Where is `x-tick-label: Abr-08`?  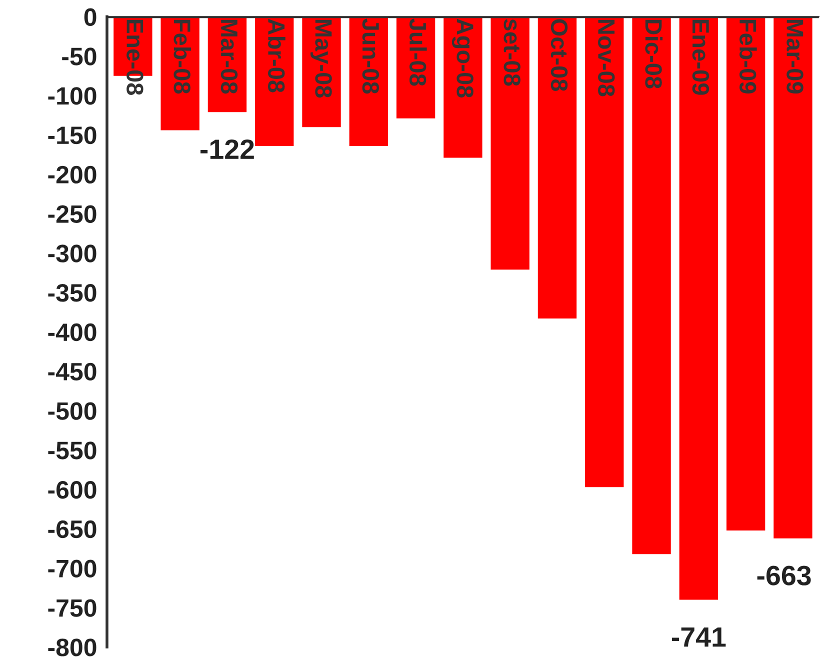 x-tick-label: Abr-08 is located at coordinates (277, 55).